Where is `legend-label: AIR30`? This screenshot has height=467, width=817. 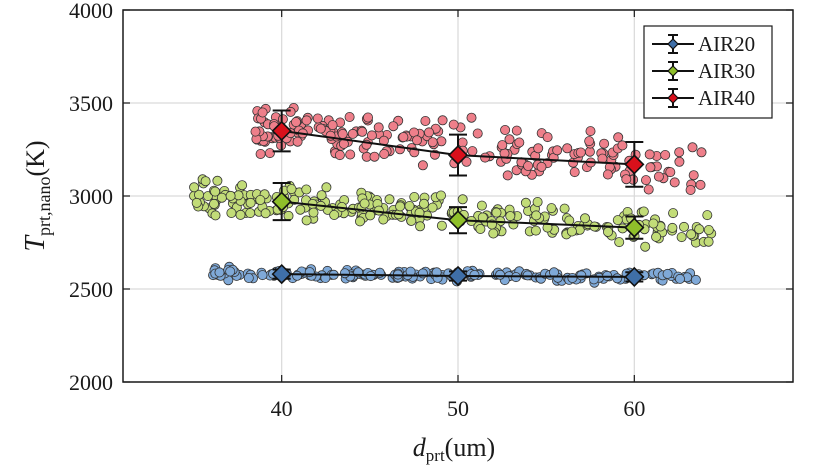
legend-label: AIR30 is located at coordinates (726, 71).